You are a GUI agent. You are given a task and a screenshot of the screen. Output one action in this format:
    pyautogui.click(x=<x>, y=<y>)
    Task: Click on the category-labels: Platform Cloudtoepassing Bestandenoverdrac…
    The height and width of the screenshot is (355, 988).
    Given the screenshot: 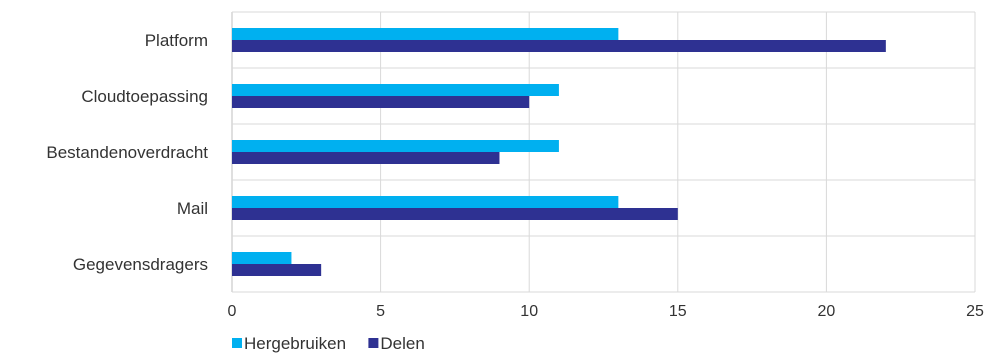 What is the action you would take?
    pyautogui.click(x=127, y=152)
    